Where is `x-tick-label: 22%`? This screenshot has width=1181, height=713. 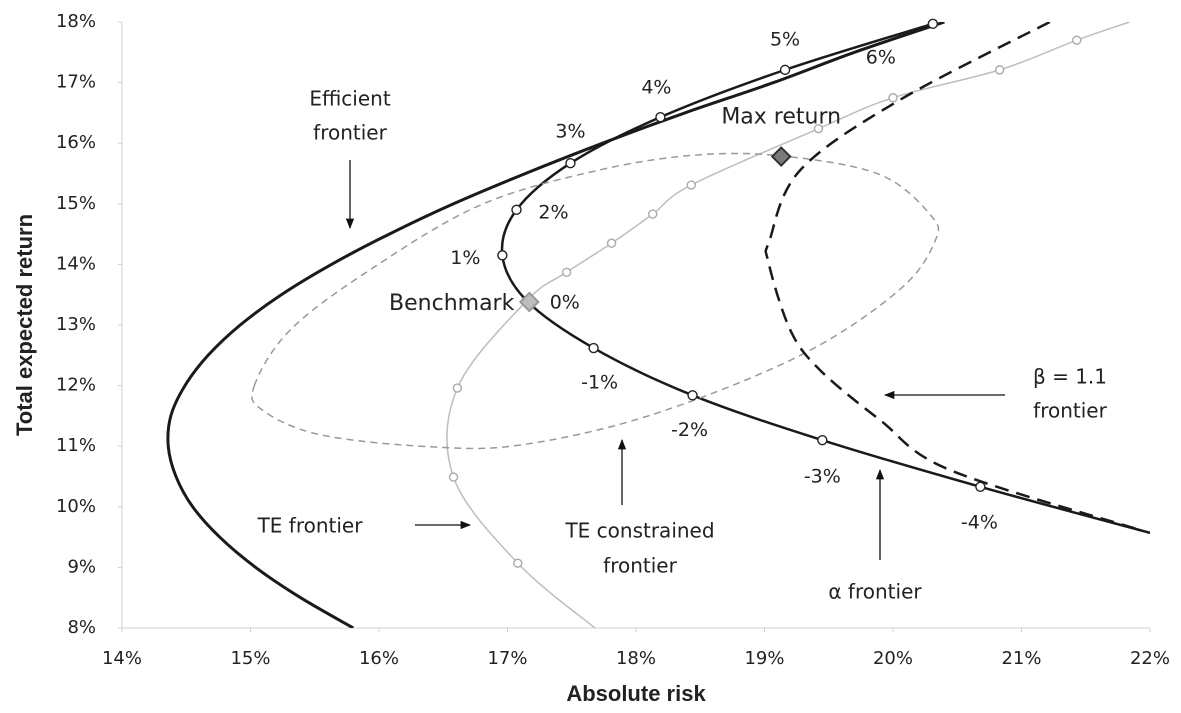 x-tick-label: 22% is located at coordinates (1150, 658).